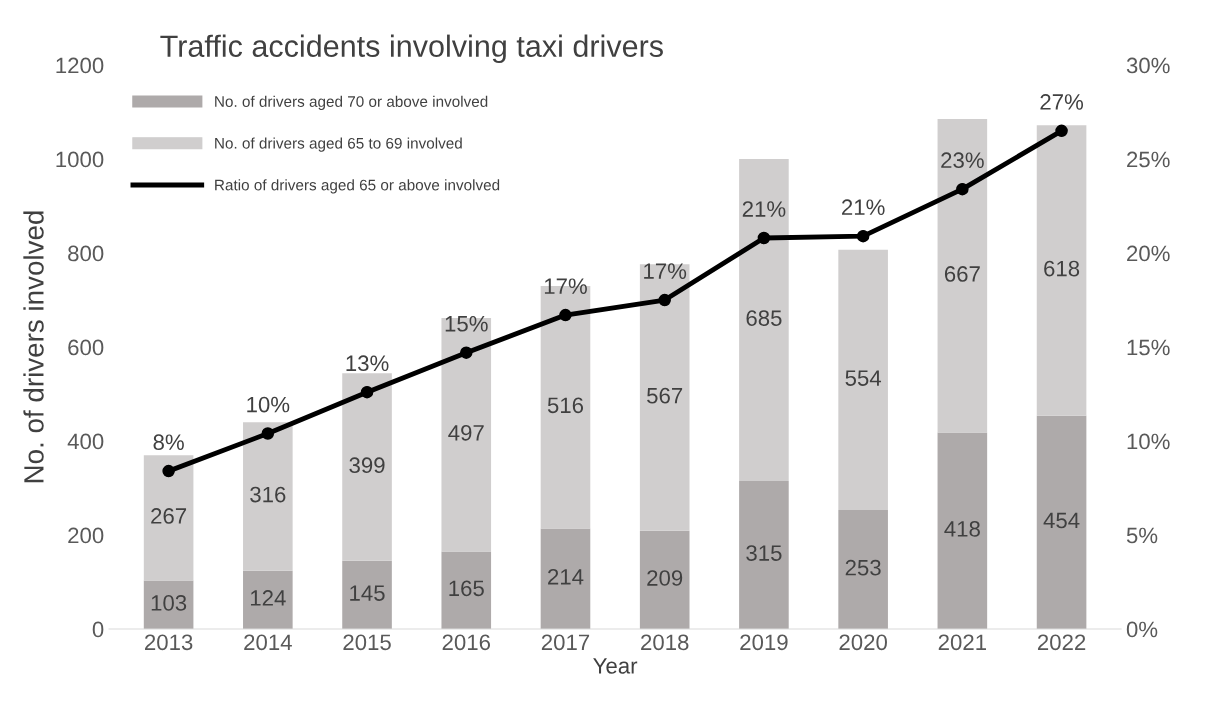  I want to click on data-label: 267, so click(169, 516).